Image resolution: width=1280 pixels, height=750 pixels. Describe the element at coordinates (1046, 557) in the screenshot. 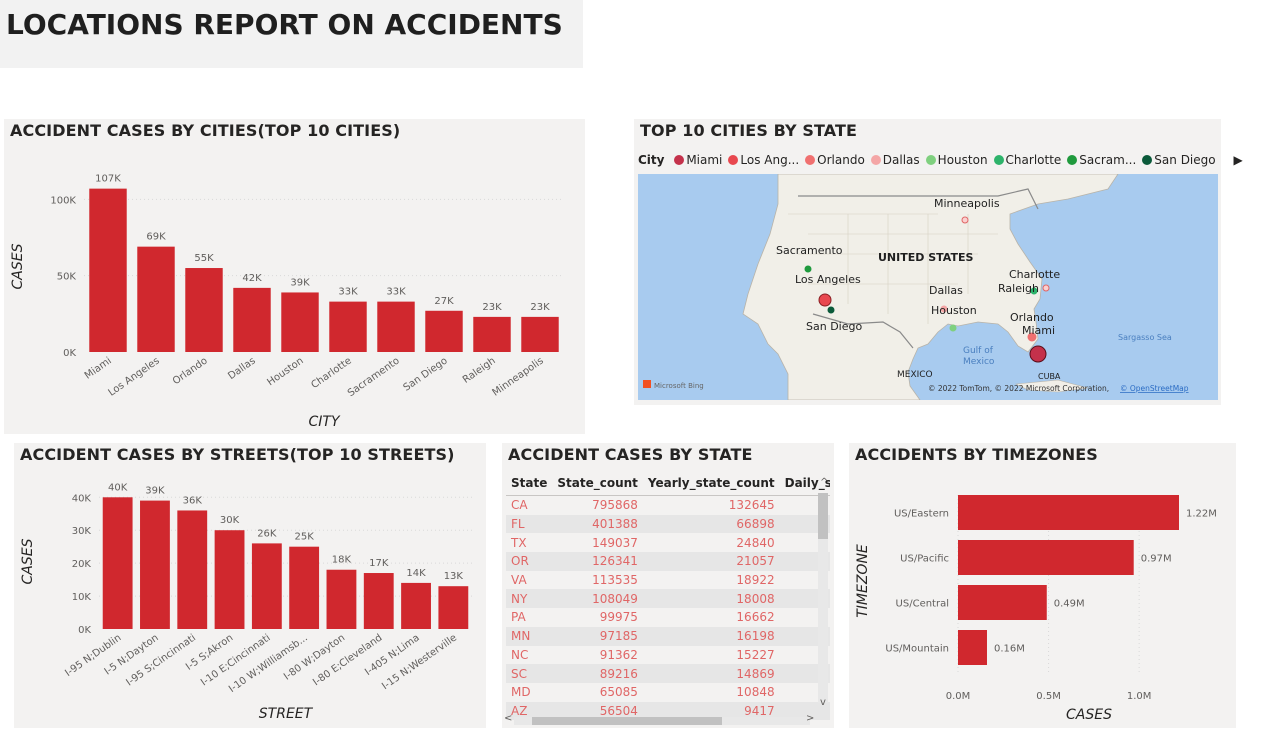

I see `bar-us-pacific` at that location.